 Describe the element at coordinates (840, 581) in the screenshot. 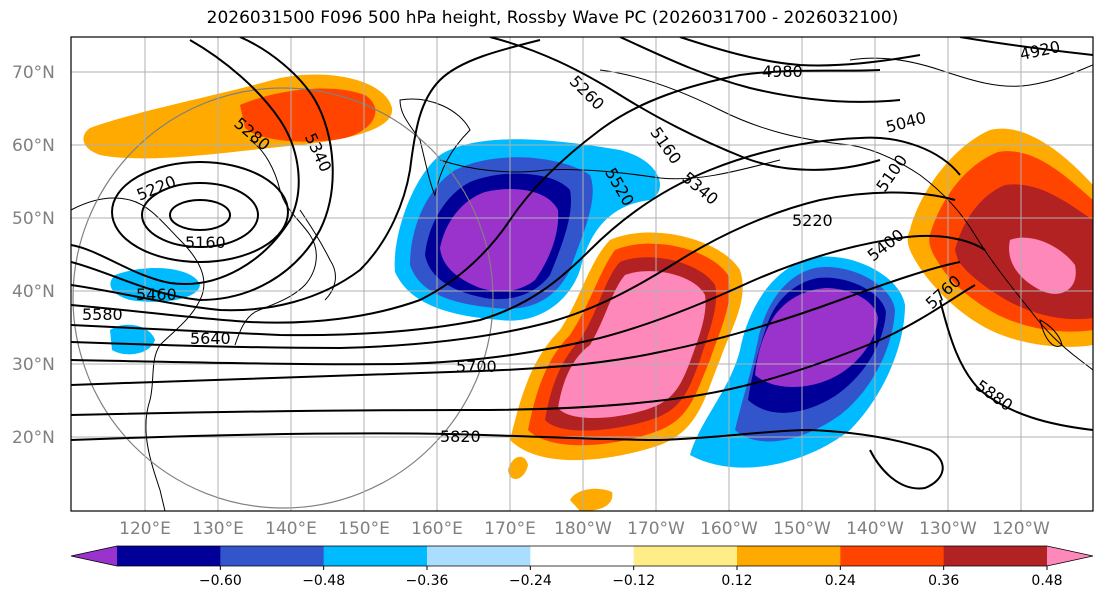

I see `colorbar-label: 0.24` at that location.